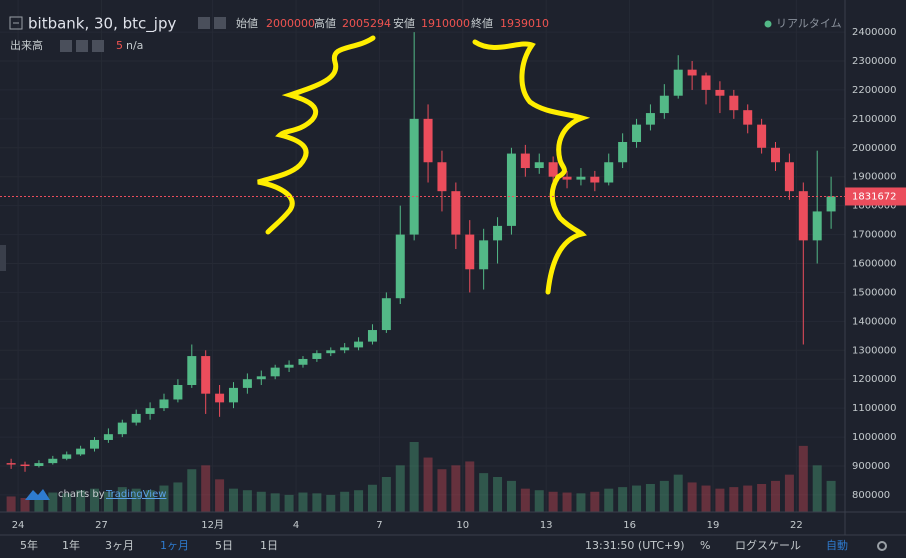  I want to click on range-button: 3ヶ月, so click(119, 545).